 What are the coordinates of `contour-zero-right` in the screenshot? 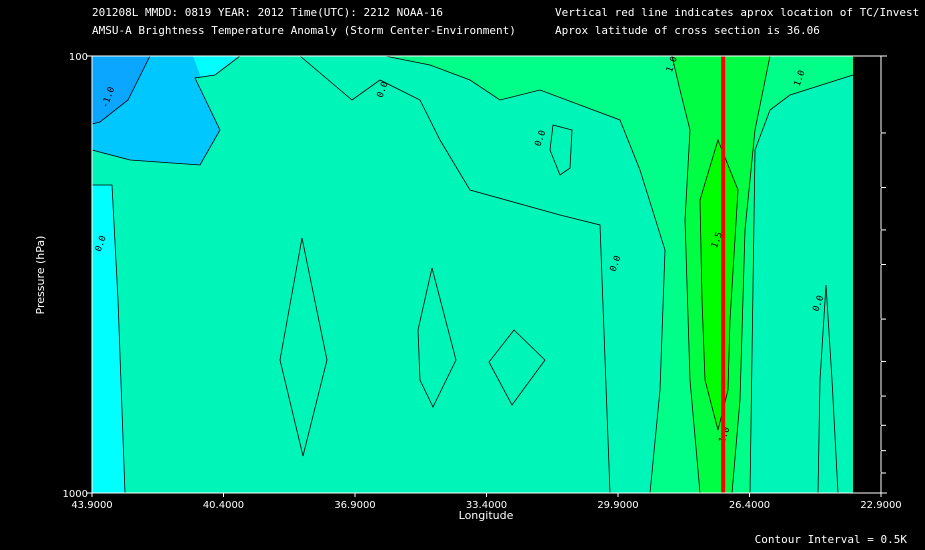 It's located at (828, 389).